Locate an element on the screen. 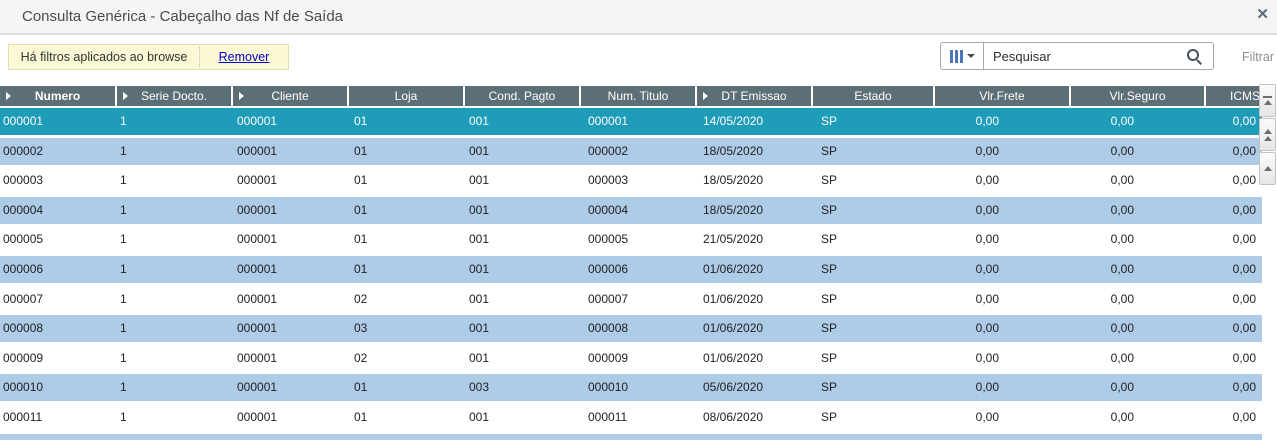 This screenshot has height=440, width=1277. column-header: Vlr.Frete is located at coordinates (1002, 96).